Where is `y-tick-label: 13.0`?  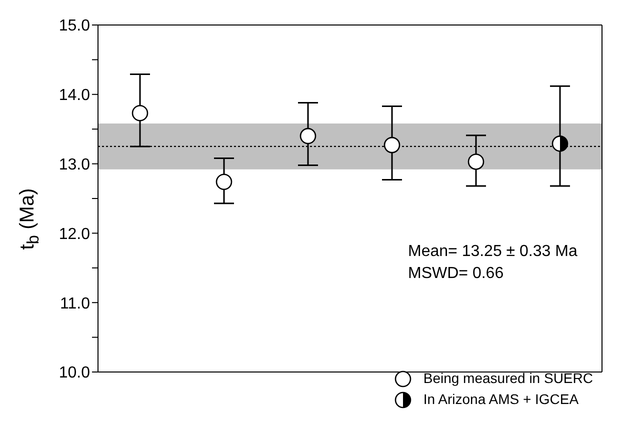 y-tick-label: 13.0 is located at coordinates (74, 165).